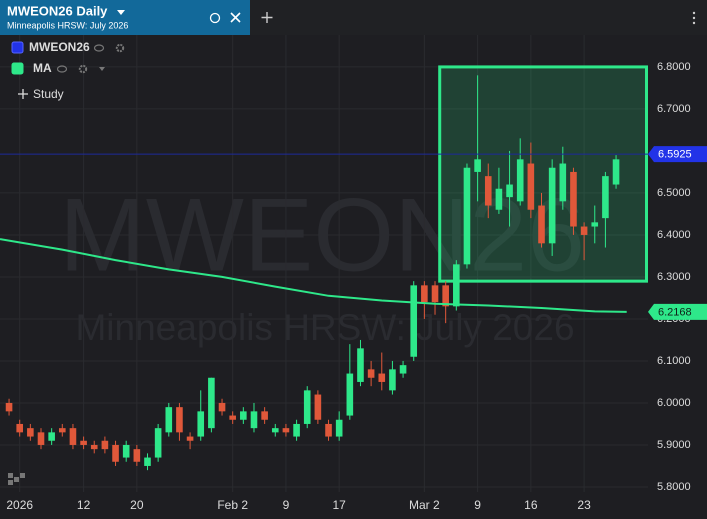 This screenshot has height=519, width=707. Describe the element at coordinates (694, 18) in the screenshot. I see `menu-icon` at that location.